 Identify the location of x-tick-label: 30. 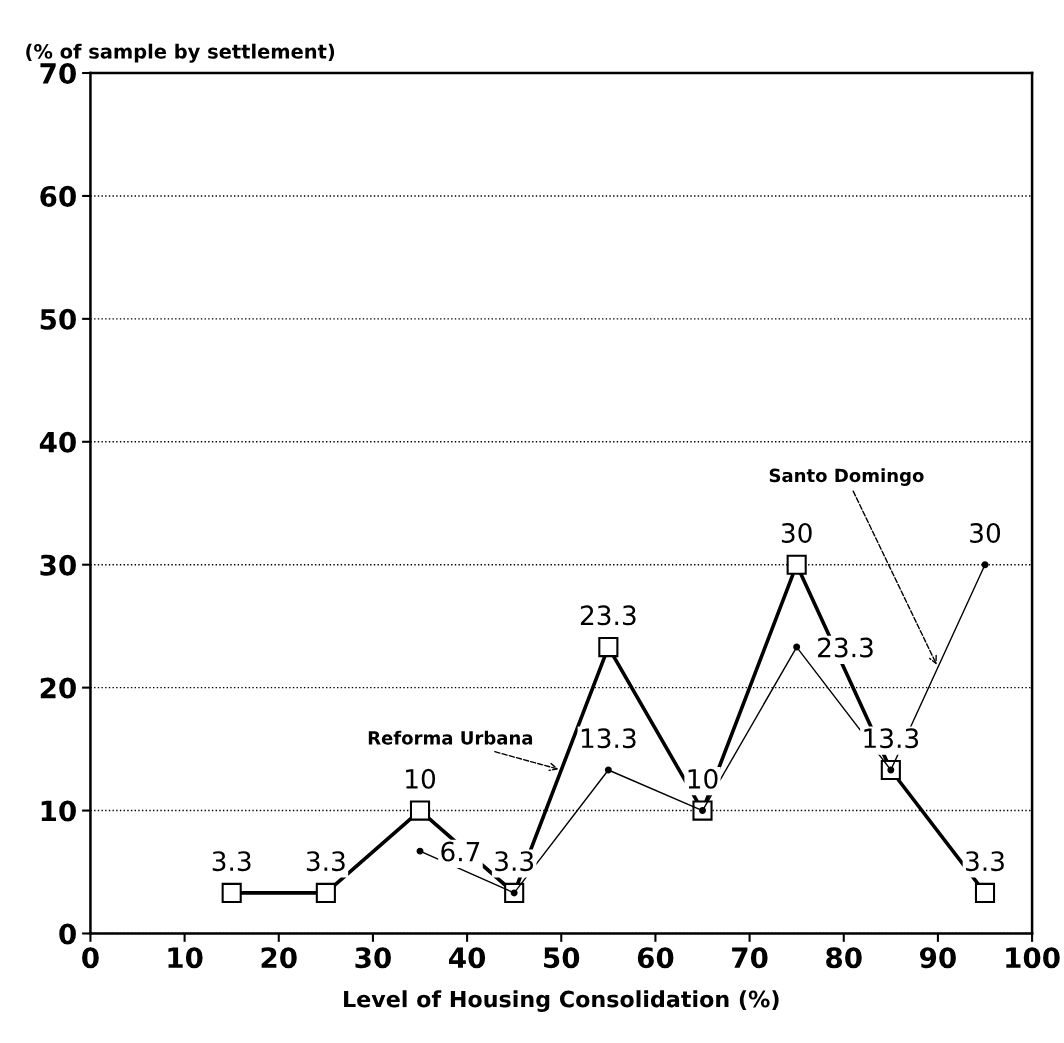
(373, 958).